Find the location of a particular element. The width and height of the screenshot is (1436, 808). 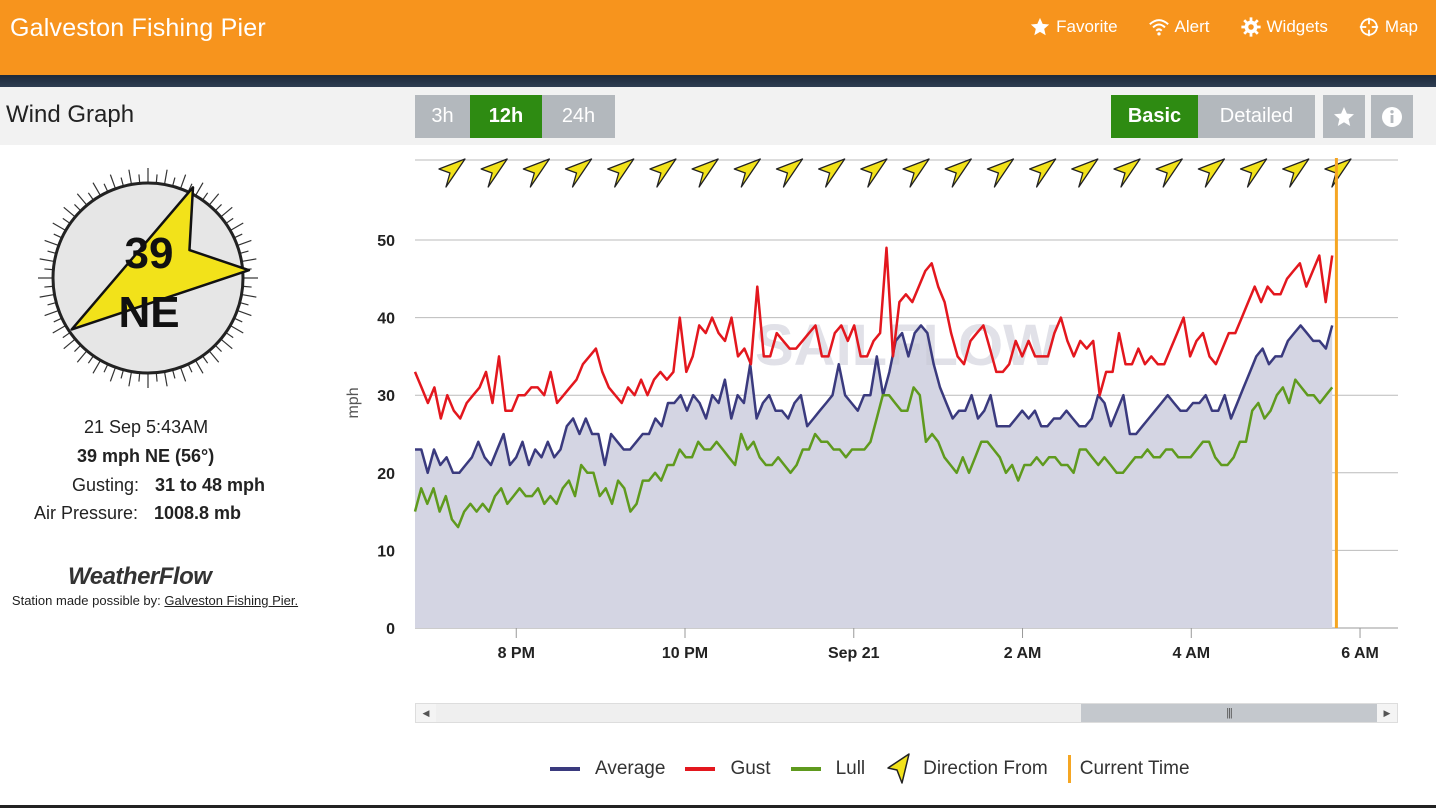

map-nav-button: Map is located at coordinates (1388, 27).